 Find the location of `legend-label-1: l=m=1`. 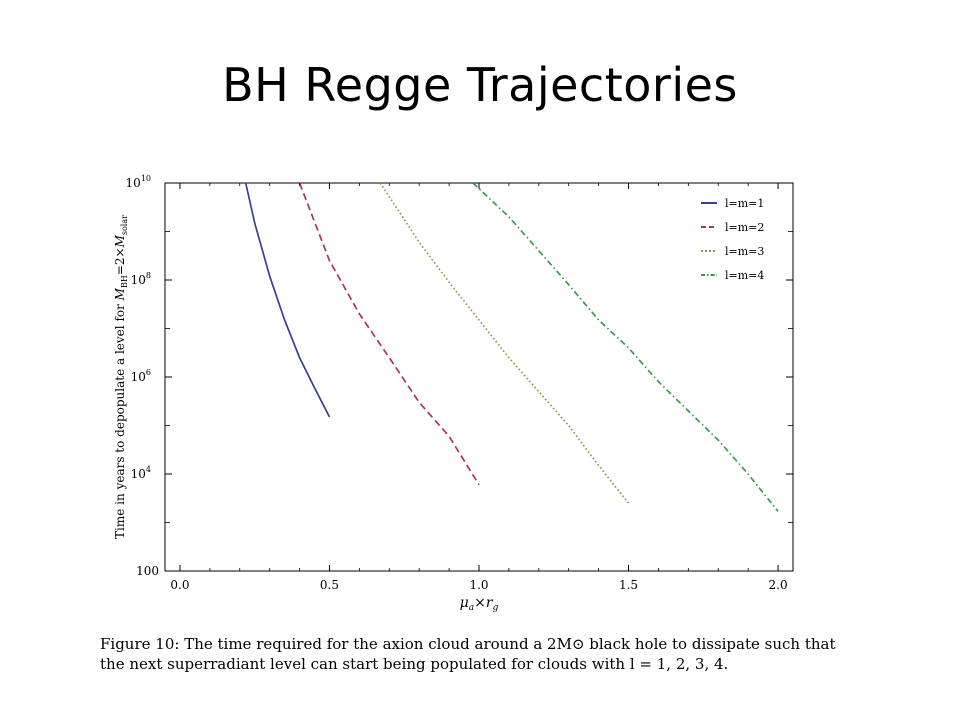

legend-label-1: l=m=1 is located at coordinates (744, 203).